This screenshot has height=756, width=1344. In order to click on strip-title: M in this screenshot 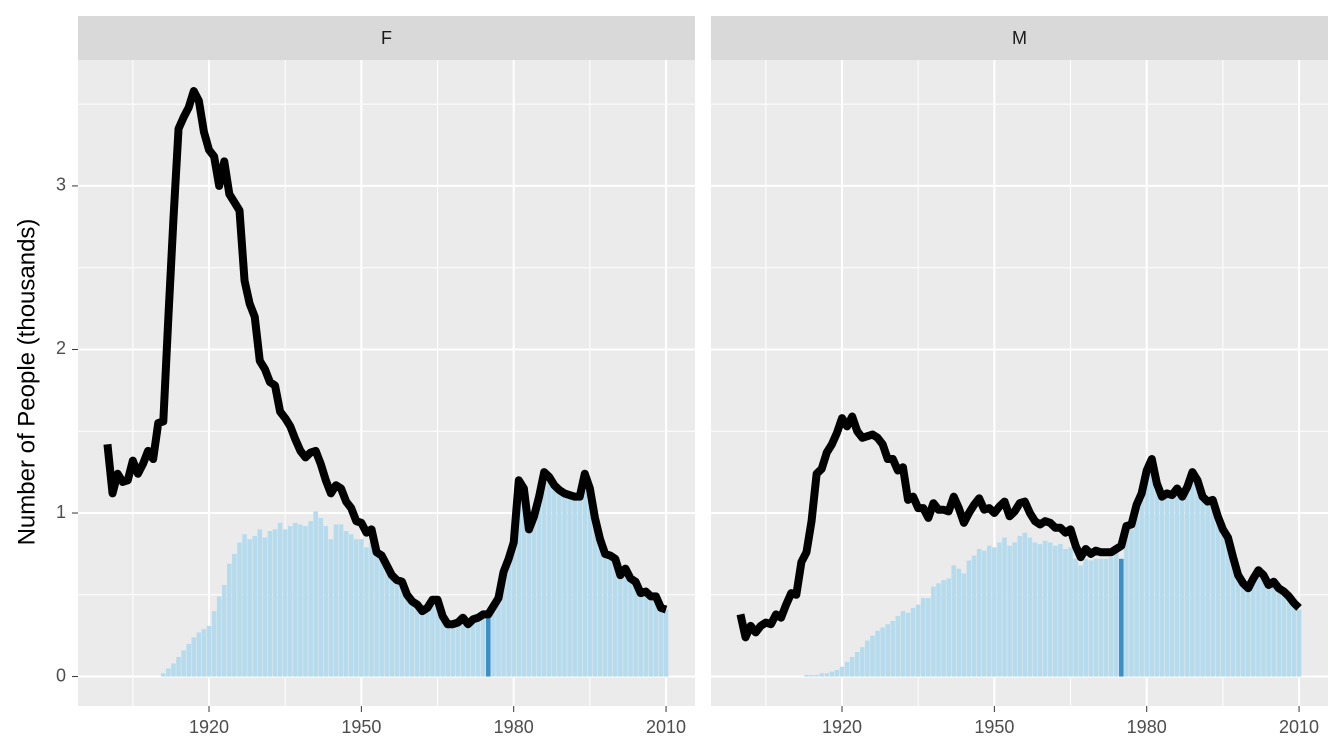, I will do `click(1019, 38)`.